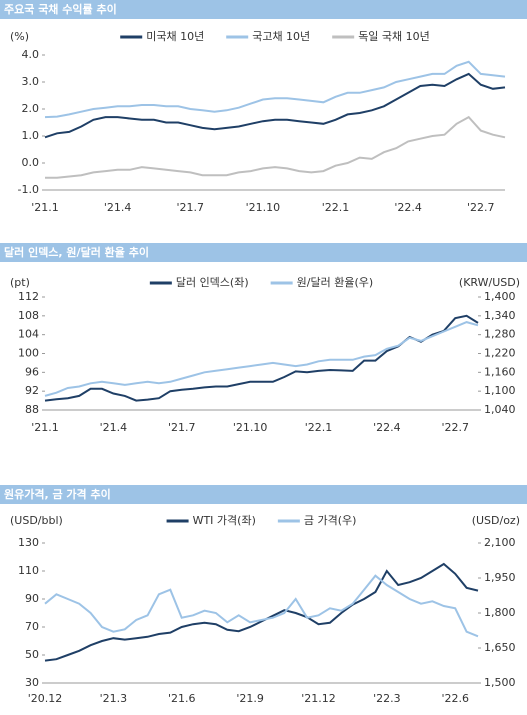  I want to click on y-tick-label: 30, so click(32, 682).